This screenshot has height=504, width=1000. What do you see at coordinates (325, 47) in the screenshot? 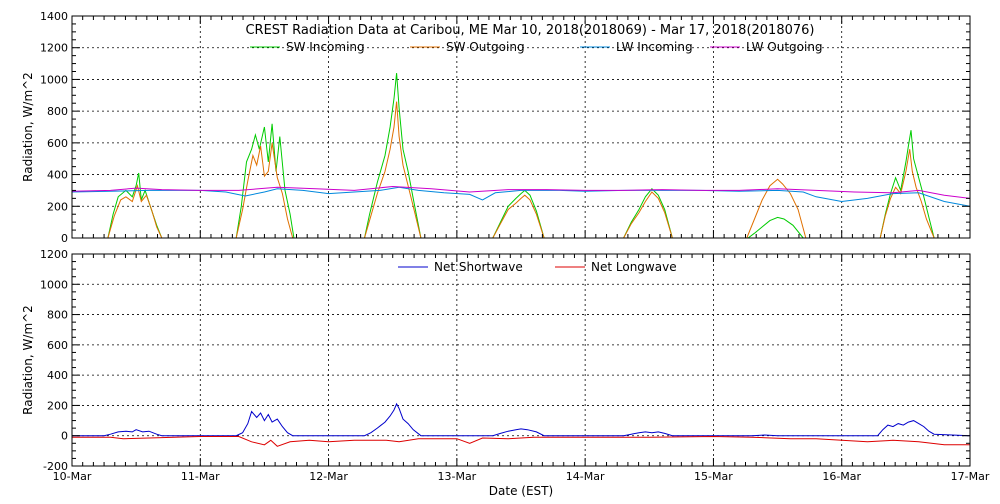
I see `legend-label-sw-incoming: SW Incoming` at bounding box center [325, 47].